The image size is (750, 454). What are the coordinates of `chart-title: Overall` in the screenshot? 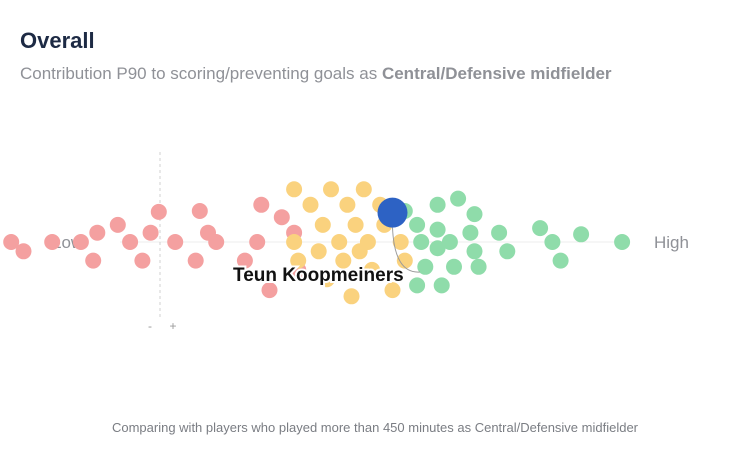 It's located at (57, 40).